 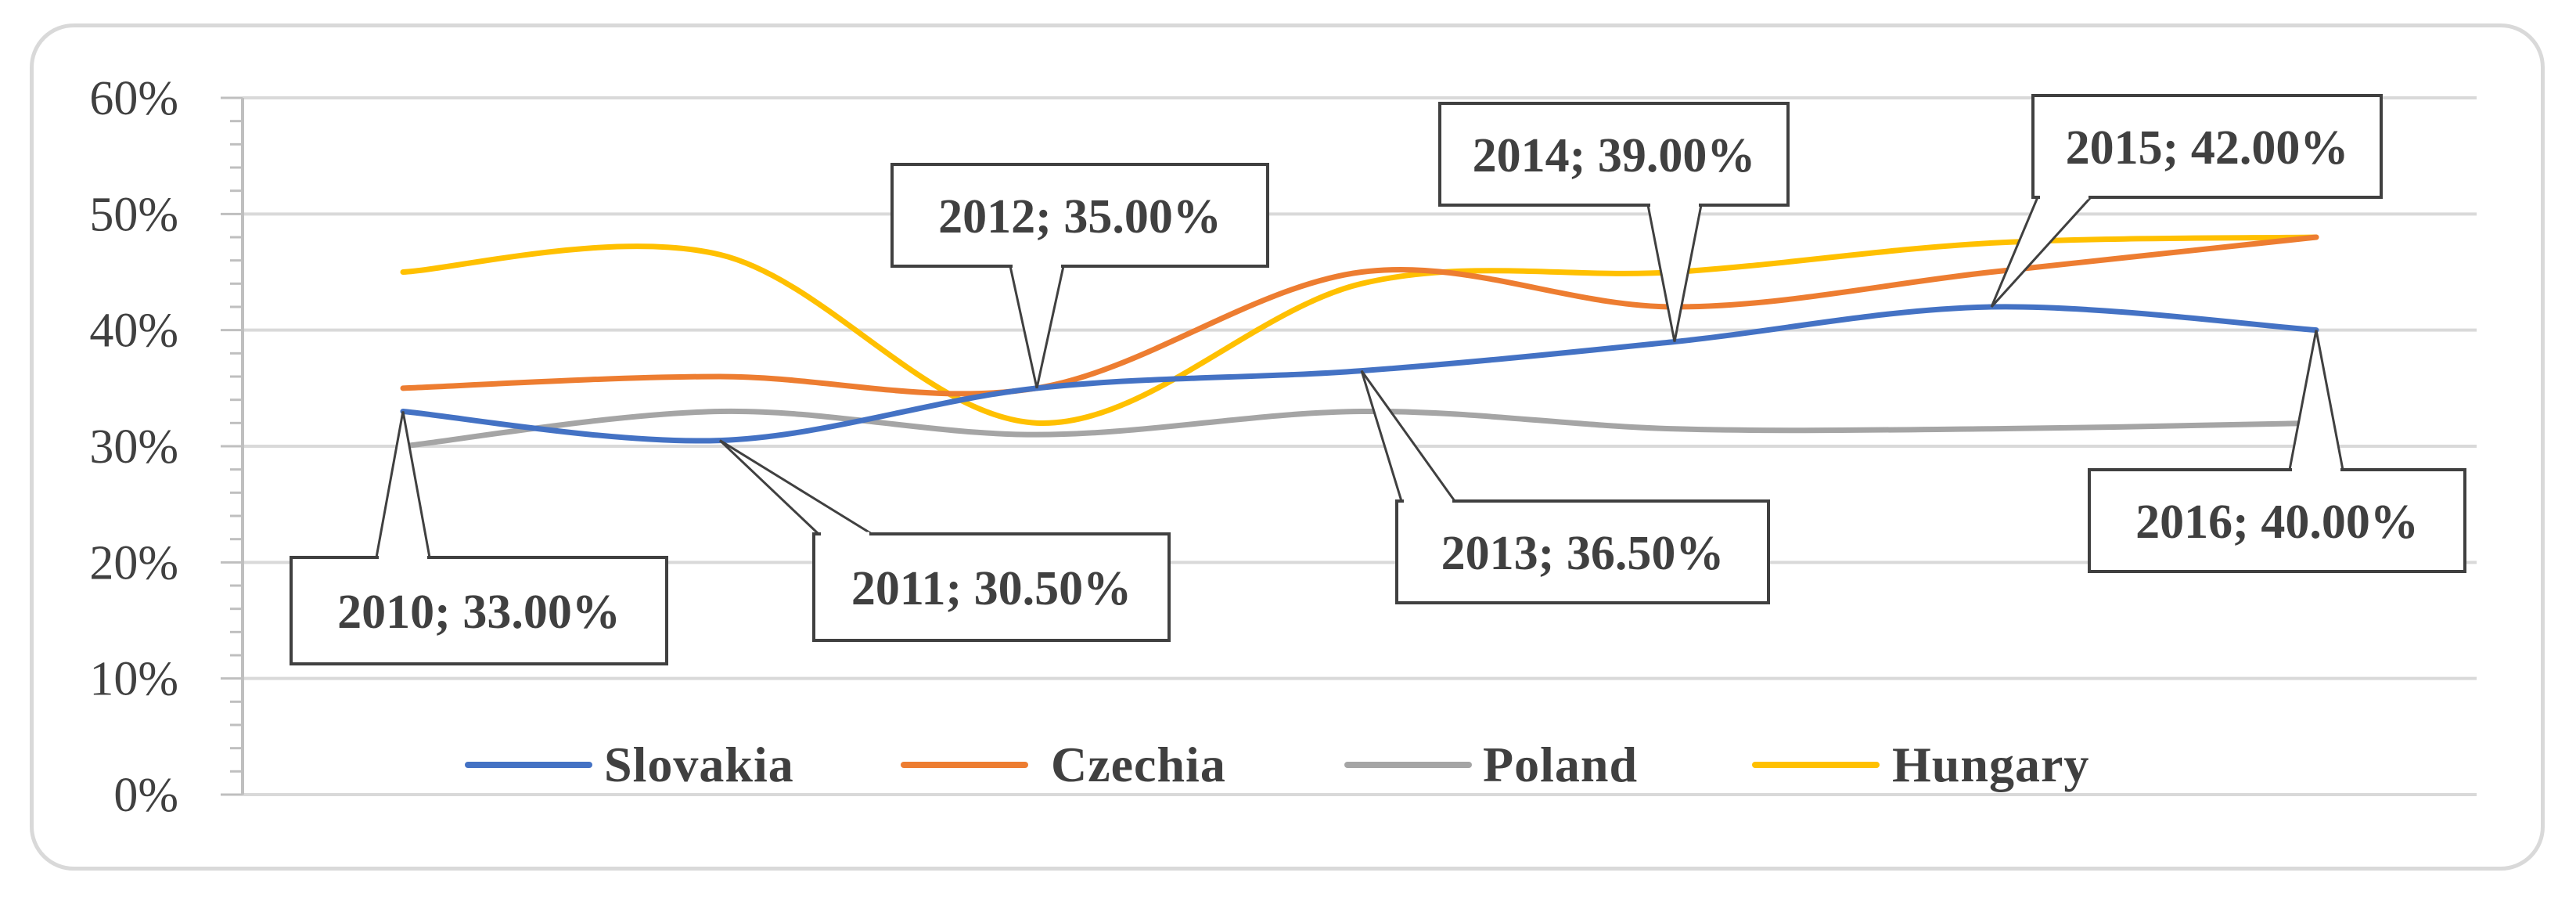 I want to click on series-line-poland, so click(x=1359, y=428).